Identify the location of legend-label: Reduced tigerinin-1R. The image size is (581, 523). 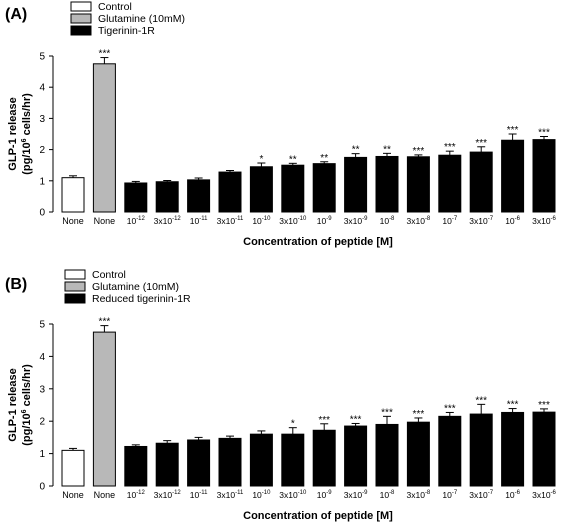
(141, 299).